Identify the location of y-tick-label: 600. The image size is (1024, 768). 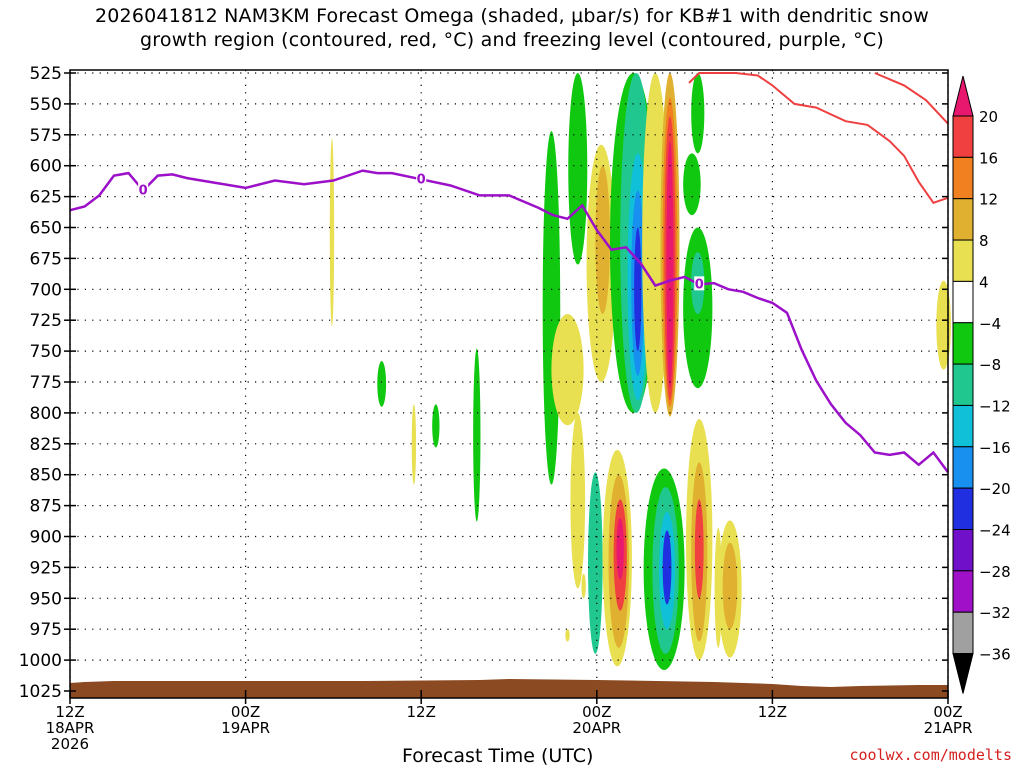
(46, 167).